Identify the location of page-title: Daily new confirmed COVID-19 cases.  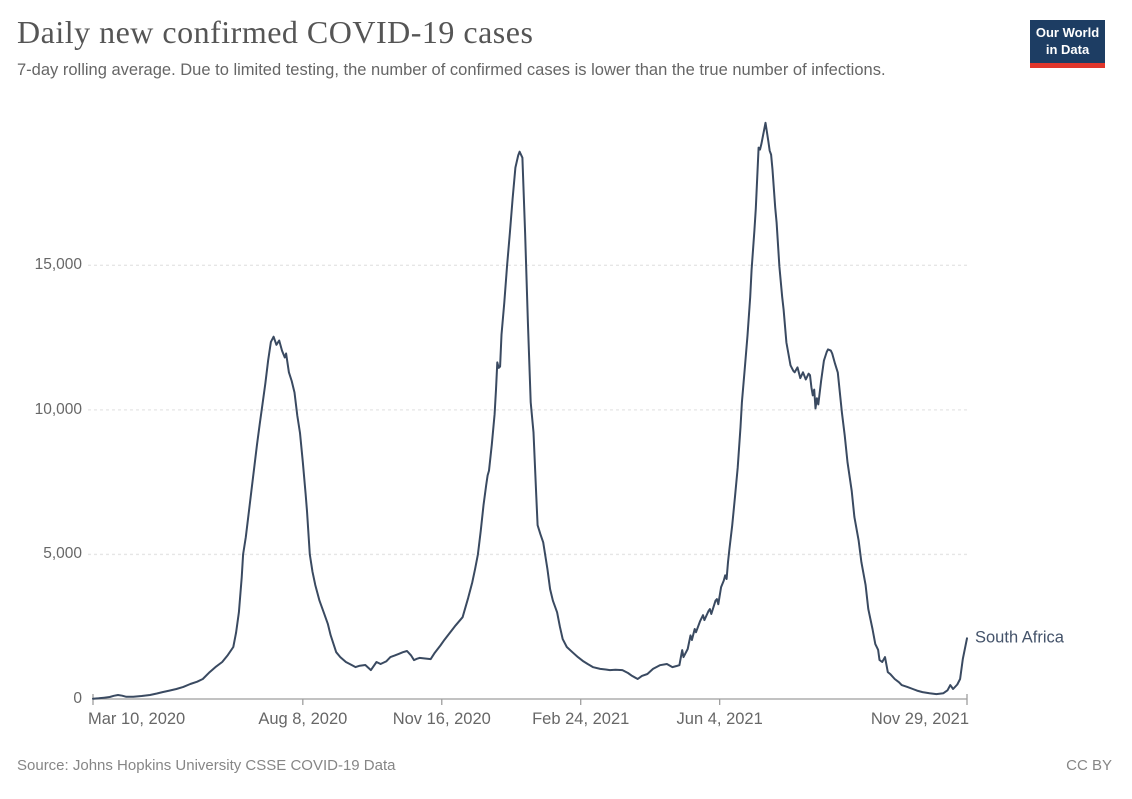
(275, 32).